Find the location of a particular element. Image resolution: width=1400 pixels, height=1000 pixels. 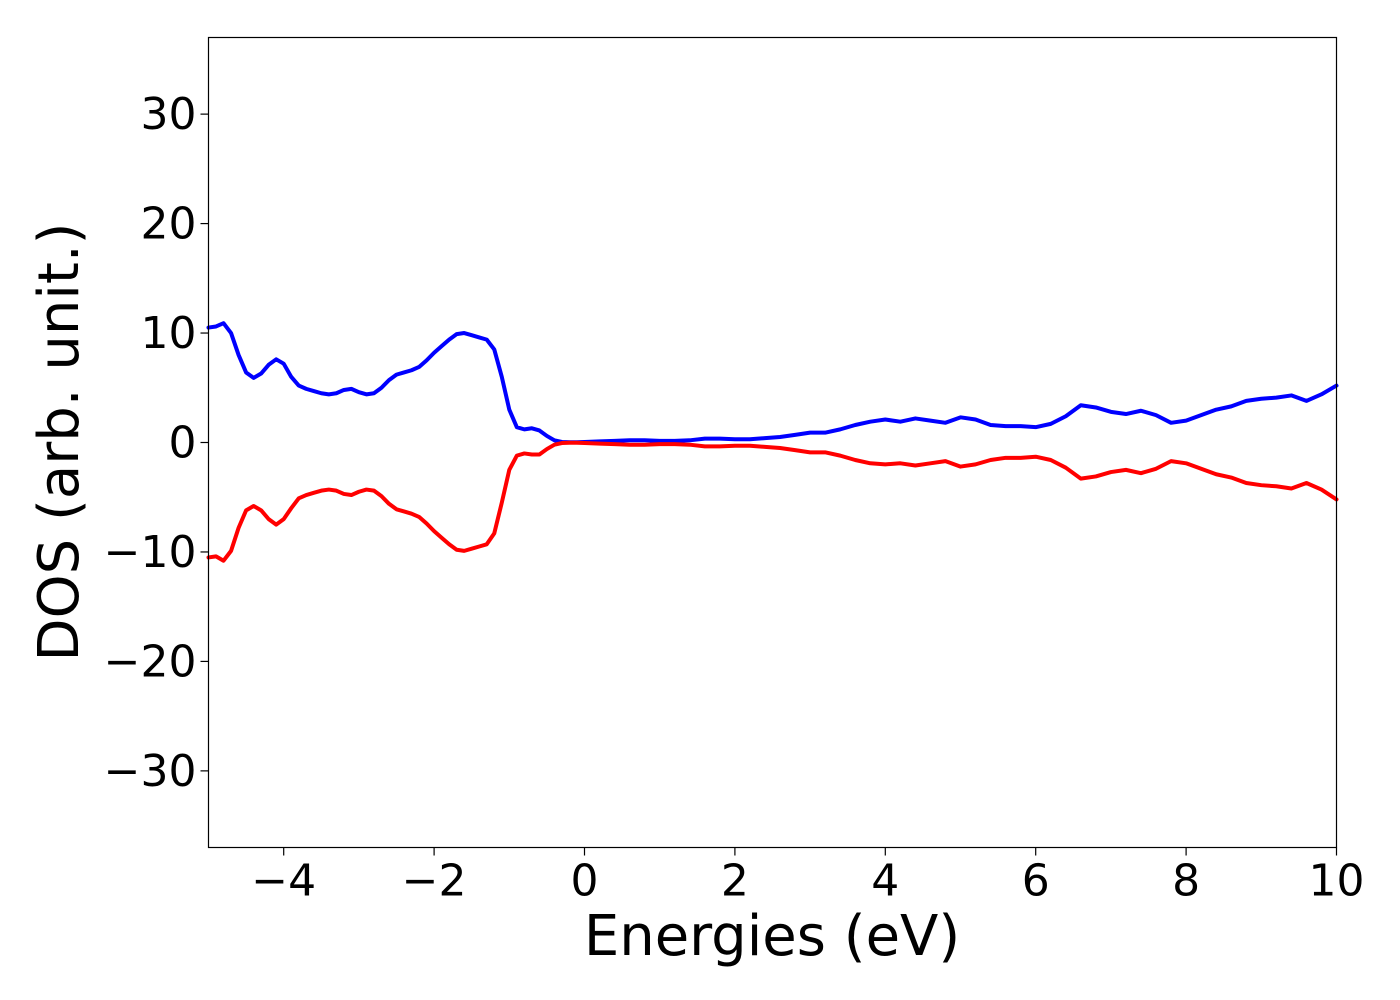

x-axis-ticks: −4 −2 0 2 4 6 8 10 is located at coordinates (808, 877).